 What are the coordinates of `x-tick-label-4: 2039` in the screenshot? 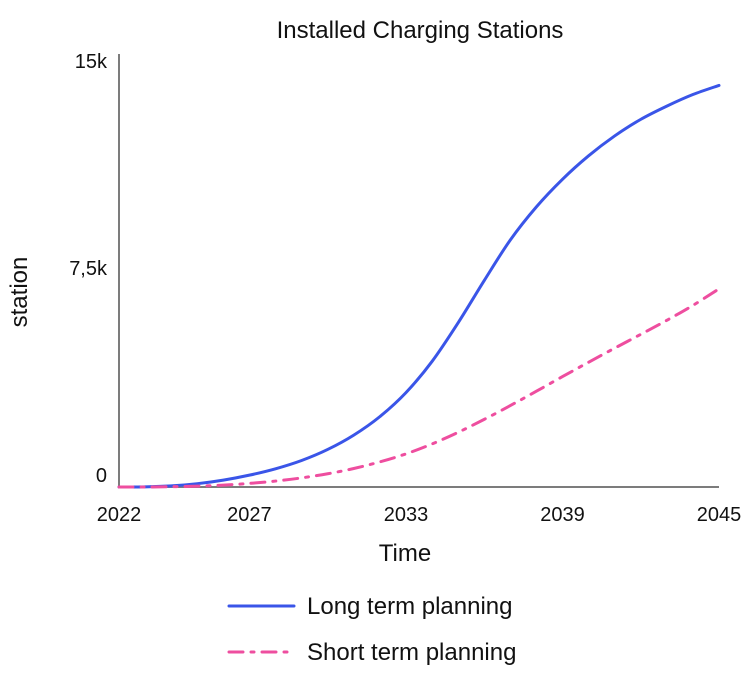 It's located at (562, 515).